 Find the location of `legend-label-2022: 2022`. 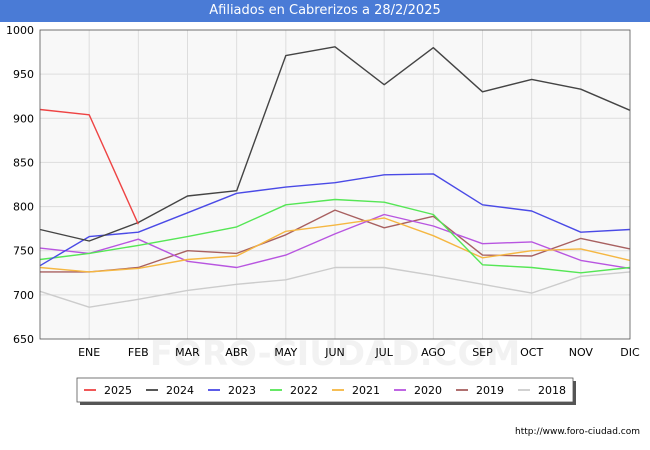

legend-label-2022: 2022 is located at coordinates (304, 390).